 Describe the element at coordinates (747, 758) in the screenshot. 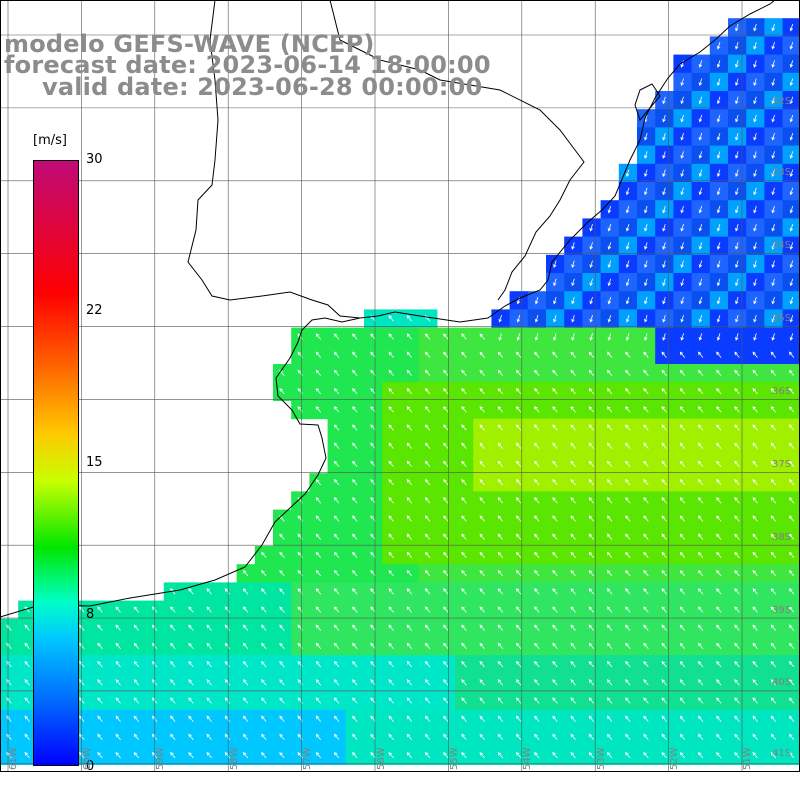

I see `lon-label-51w: 51W` at that location.